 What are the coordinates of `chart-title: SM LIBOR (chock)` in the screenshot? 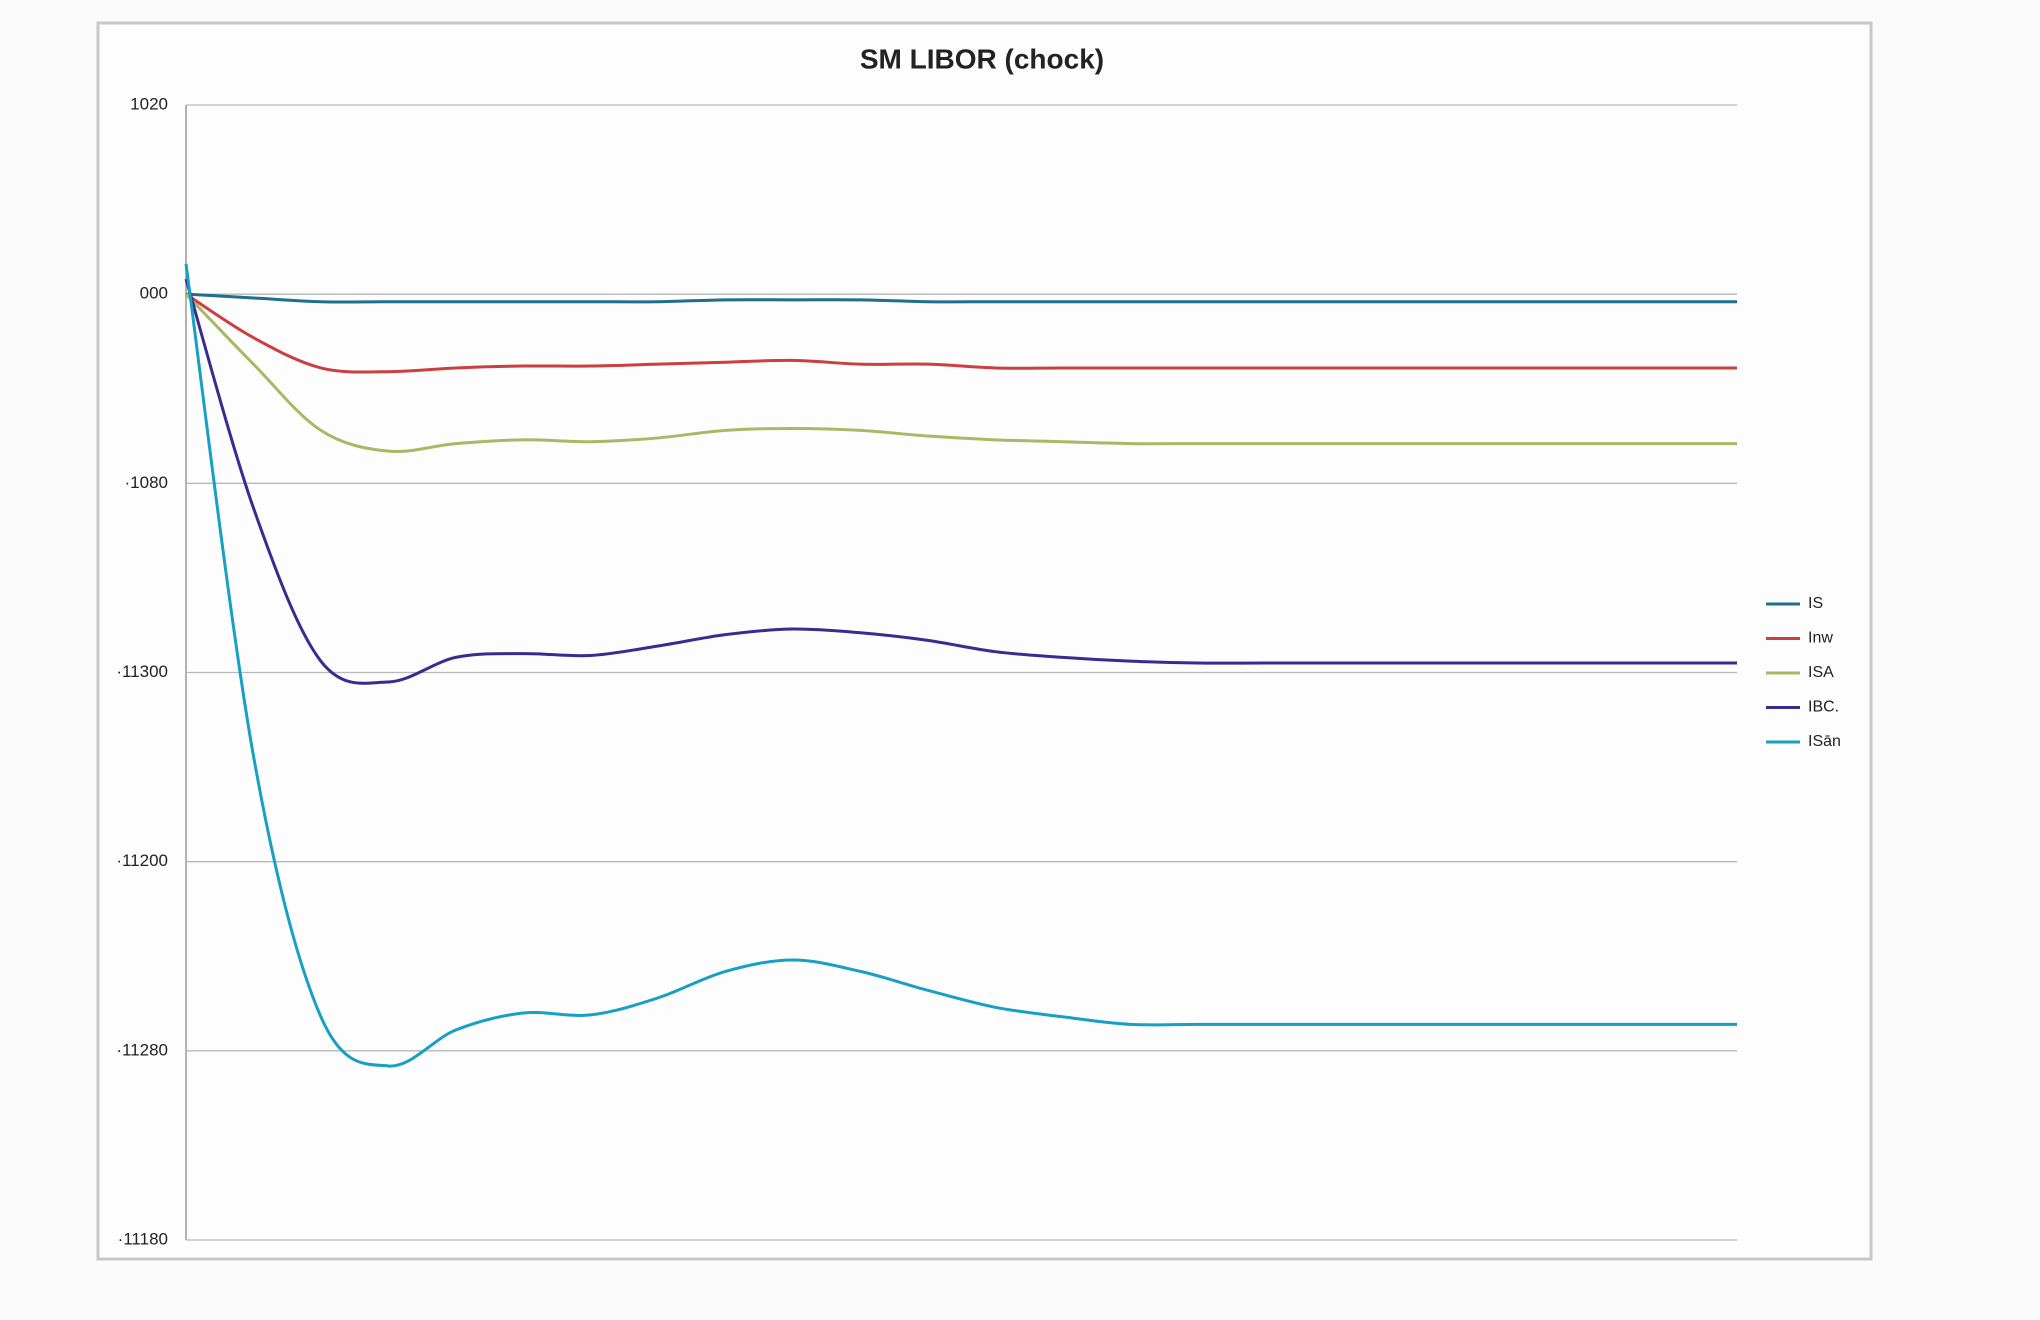 It's located at (982, 58).